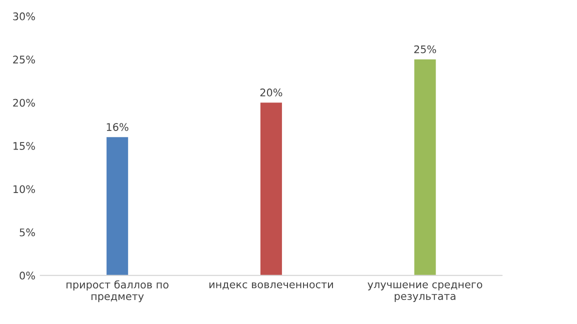 This screenshot has width=577, height=324. Describe the element at coordinates (271, 286) in the screenshot. I see `x-tick-label: индекс вовлеченности` at that location.